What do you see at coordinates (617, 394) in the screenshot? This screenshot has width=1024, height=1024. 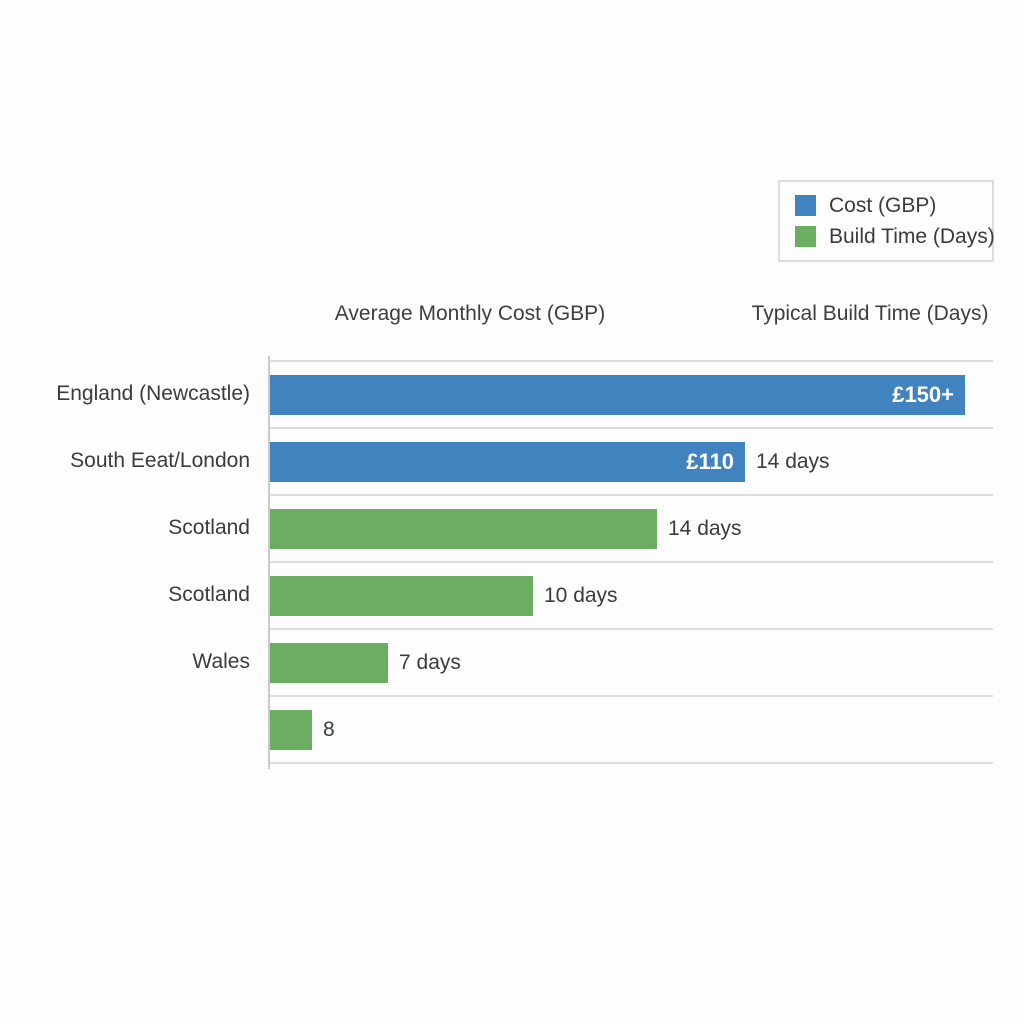 I see `cost-bar: £150+` at bounding box center [617, 394].